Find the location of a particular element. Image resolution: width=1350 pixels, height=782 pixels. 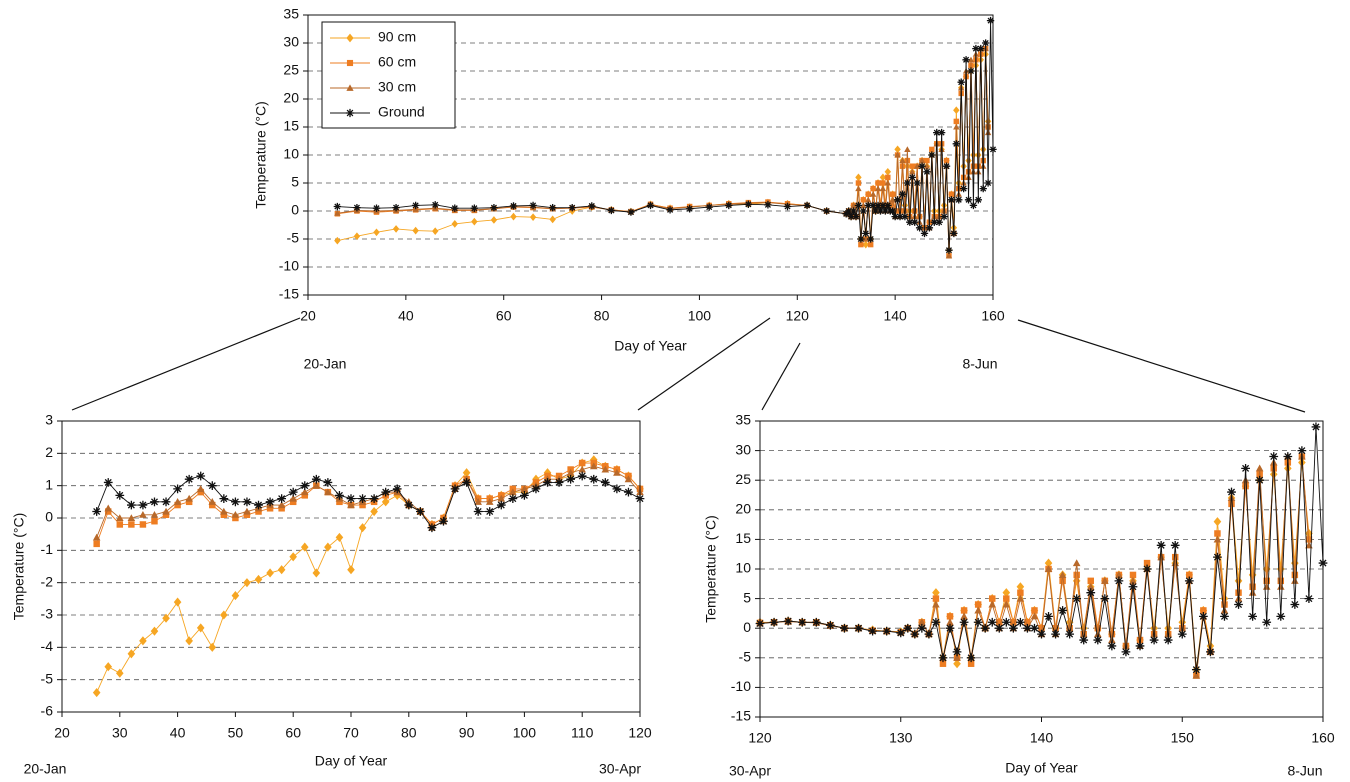

x-tick-label: 80 is located at coordinates (602, 316).